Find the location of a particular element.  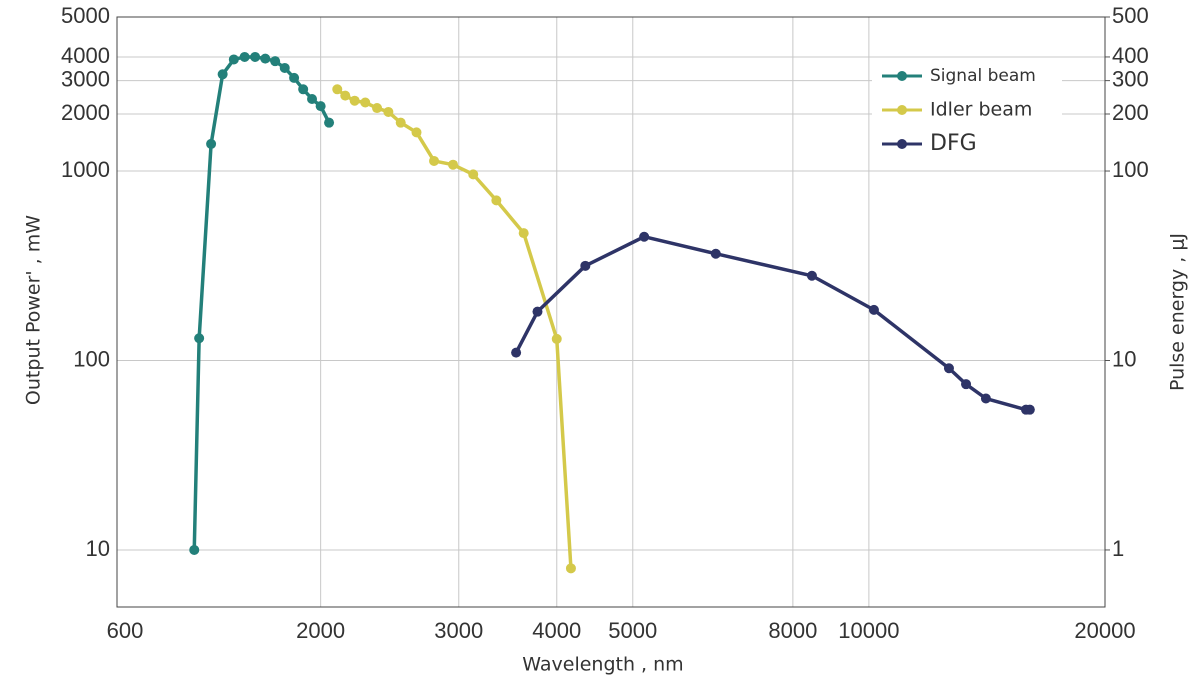

legend-label: Idler beam is located at coordinates (981, 110).